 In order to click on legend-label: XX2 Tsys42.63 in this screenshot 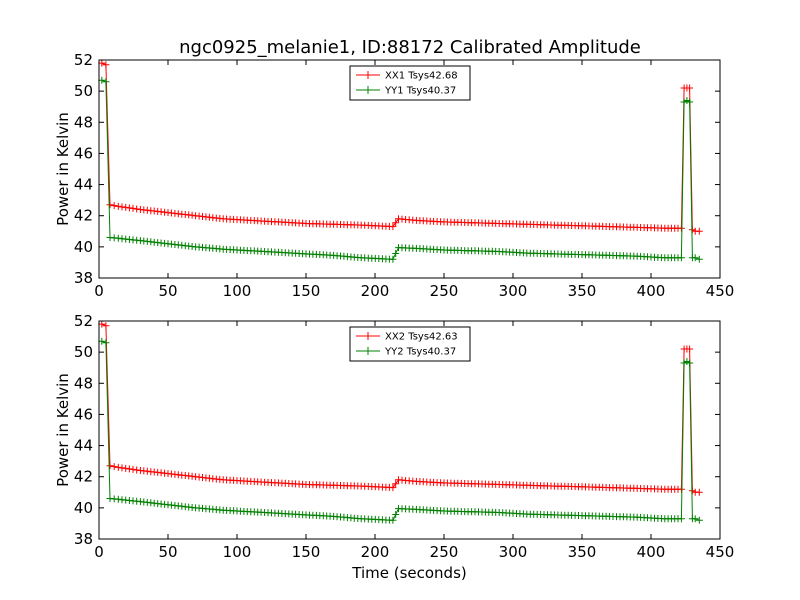, I will do `click(421, 337)`.